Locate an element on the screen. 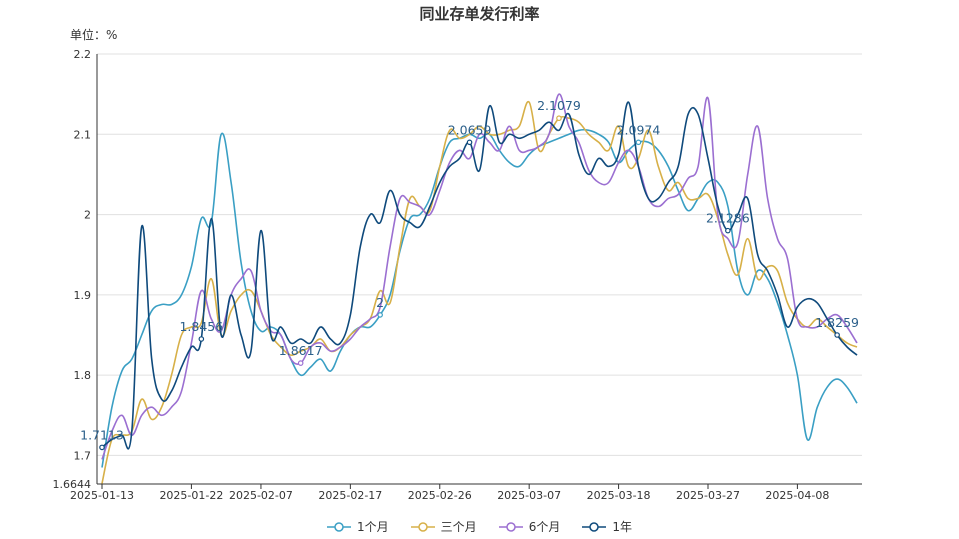  y-tick-label: 2 is located at coordinates (87, 215).